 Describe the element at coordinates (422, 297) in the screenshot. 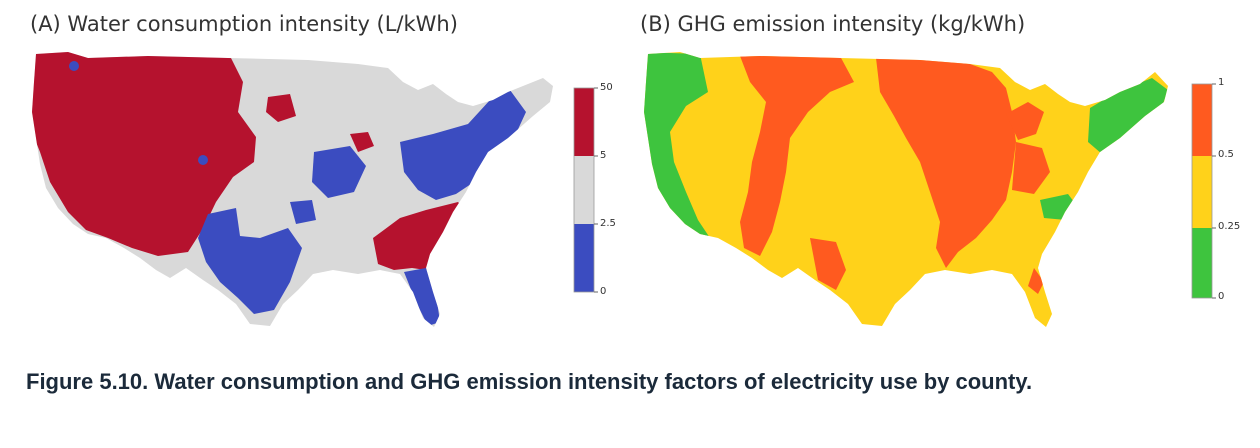

I see `region-florida-low` at that location.